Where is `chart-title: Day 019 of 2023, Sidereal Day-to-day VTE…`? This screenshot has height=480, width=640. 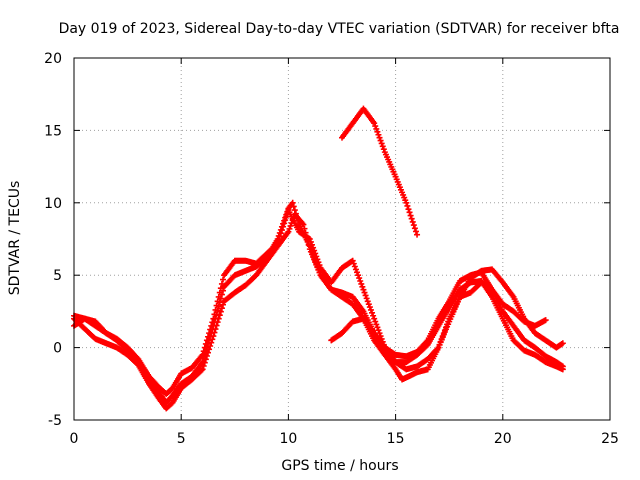
chart-title: Day 019 of 2023, Sidereal Day-to-day VTE… is located at coordinates (339, 29).